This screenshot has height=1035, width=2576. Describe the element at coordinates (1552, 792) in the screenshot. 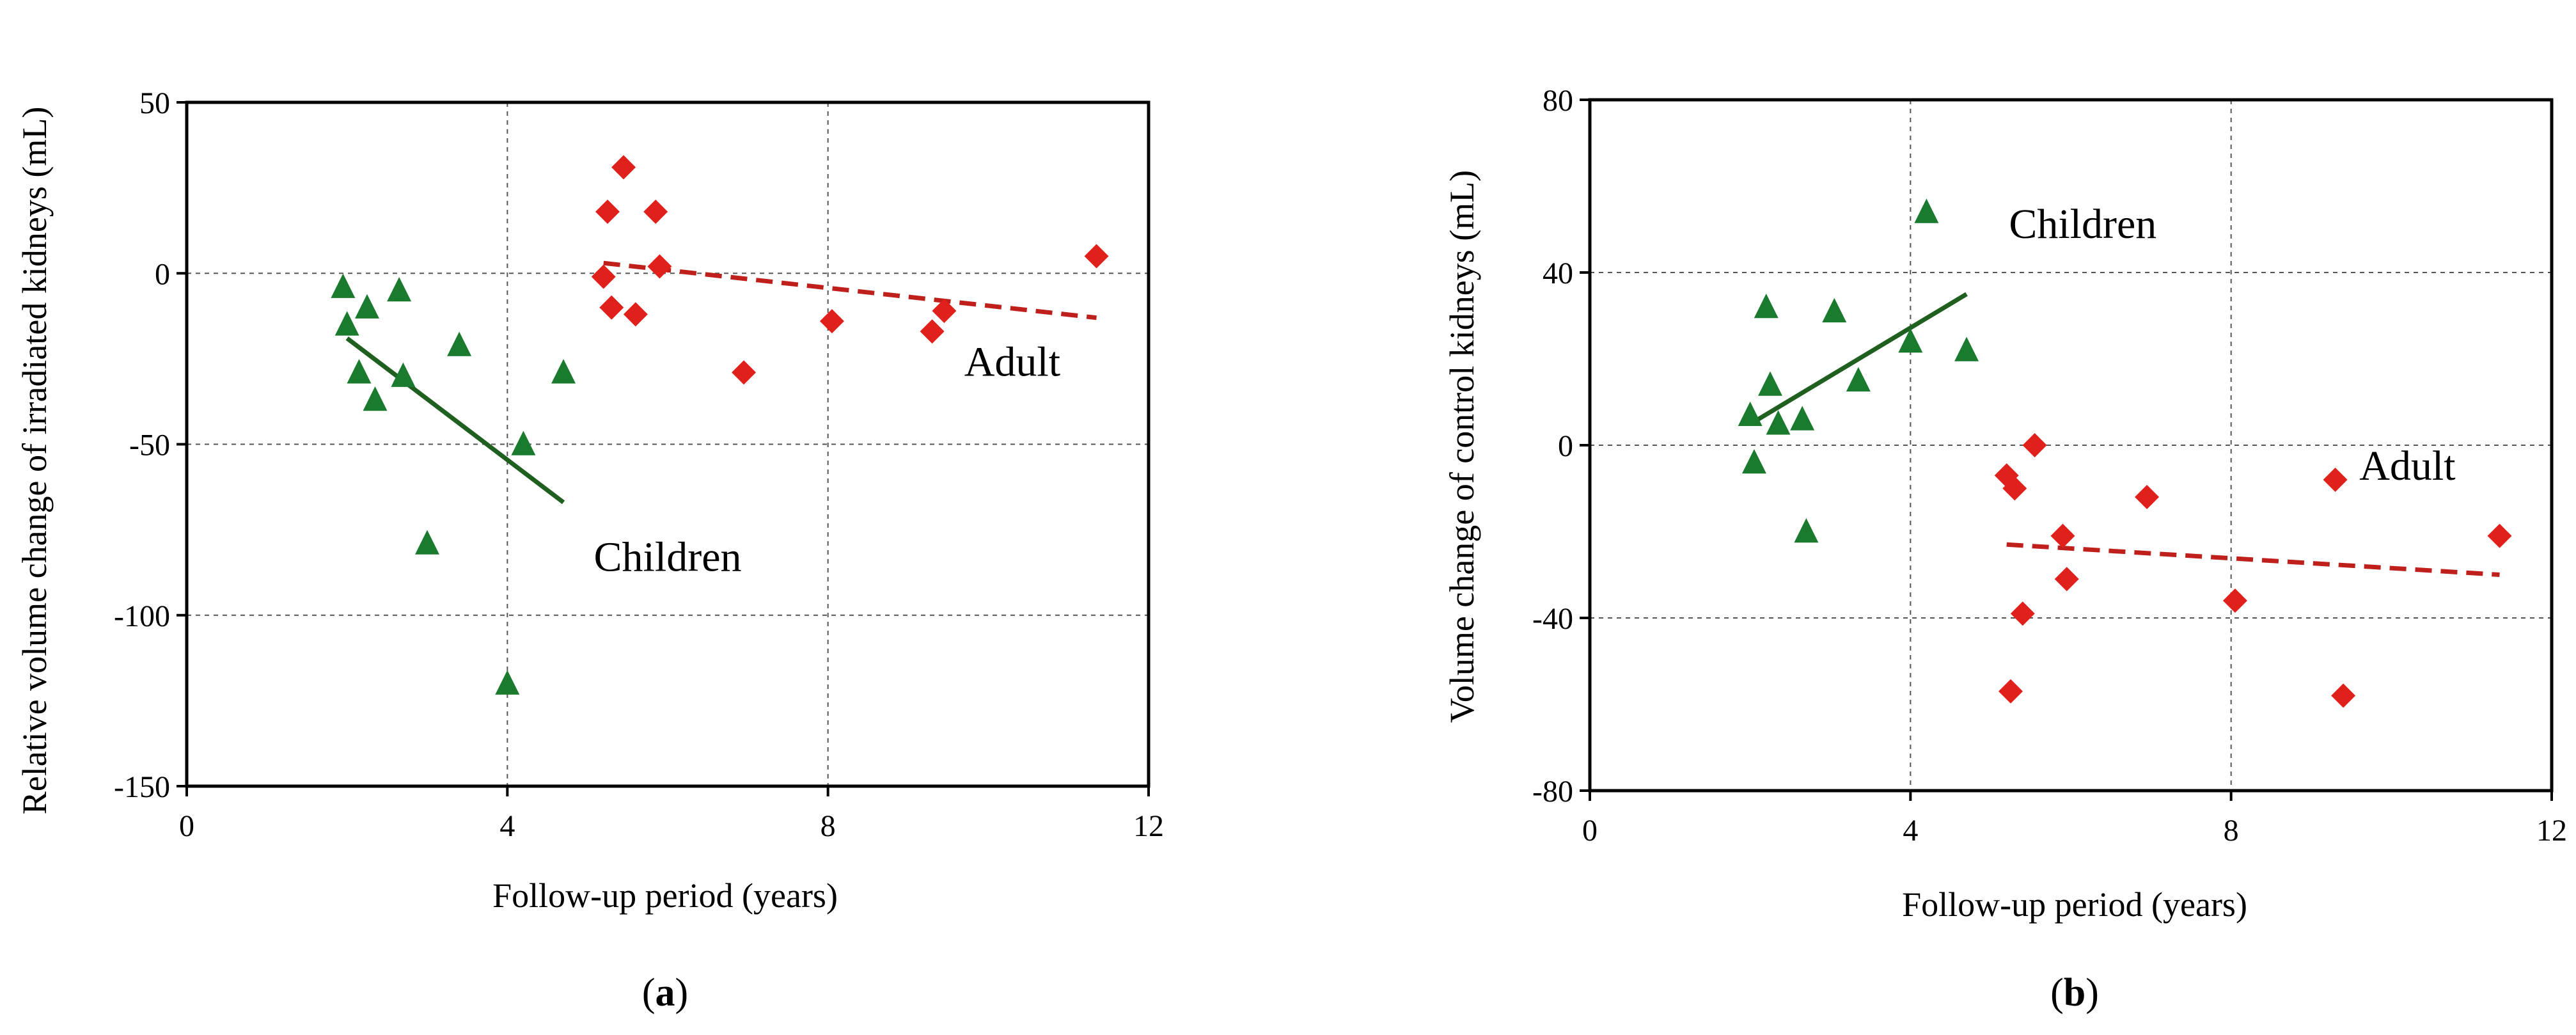

I see `chart-b-ytick-label: -80` at that location.